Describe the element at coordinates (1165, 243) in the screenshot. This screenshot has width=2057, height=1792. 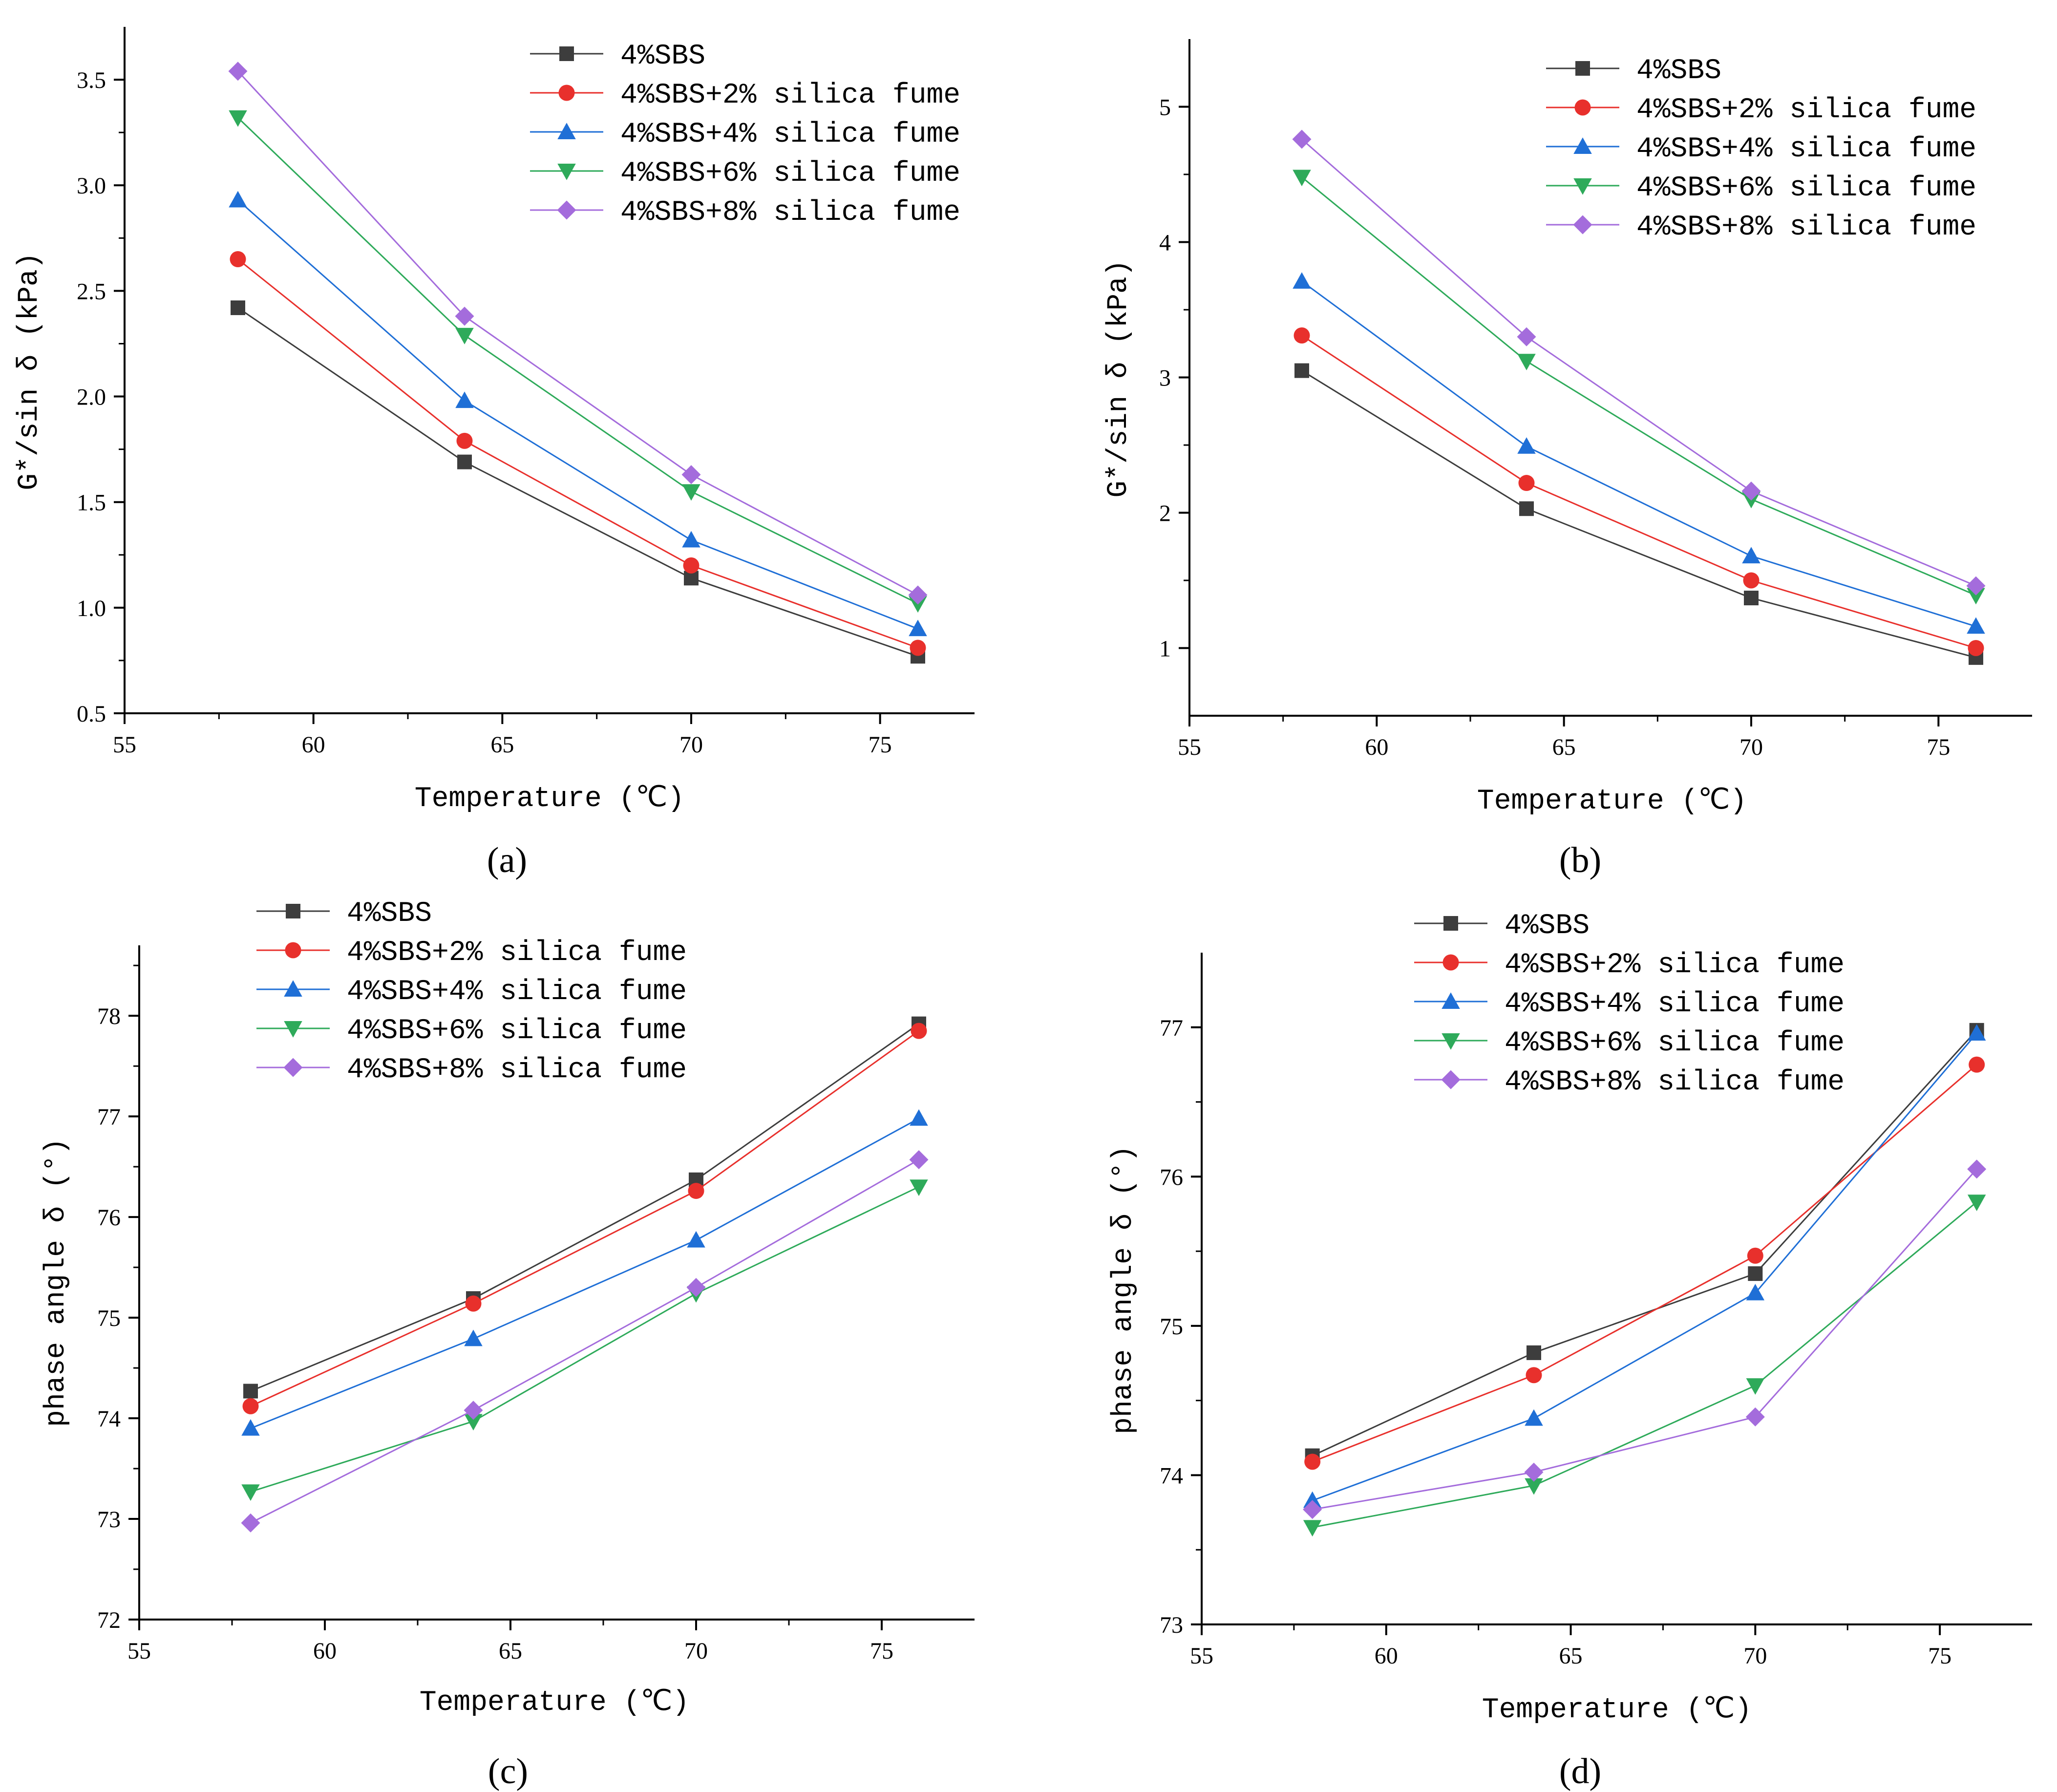
I see `y-tick-label: 4` at that location.